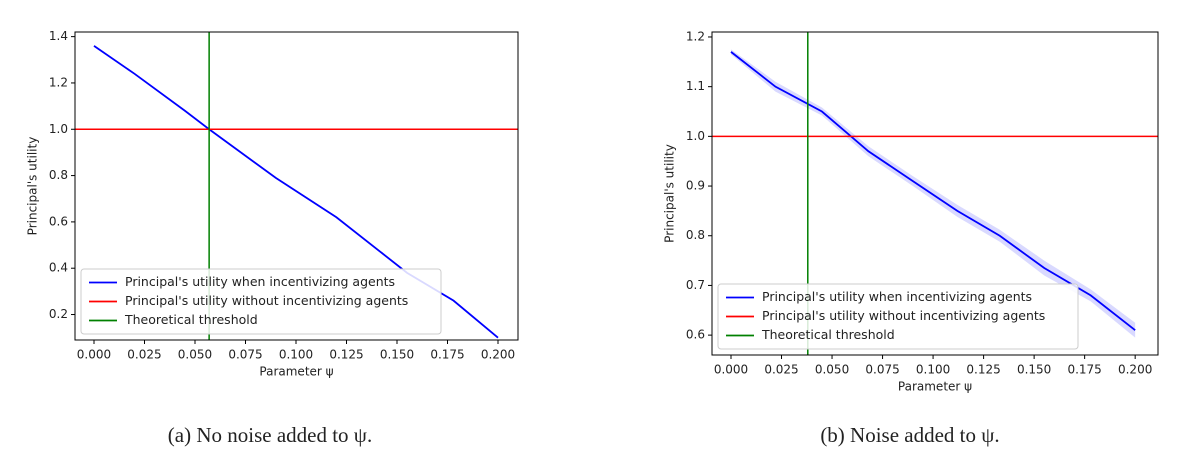 The image size is (1200, 466). I want to click on y-tick-label: 0.2, so click(58, 314).